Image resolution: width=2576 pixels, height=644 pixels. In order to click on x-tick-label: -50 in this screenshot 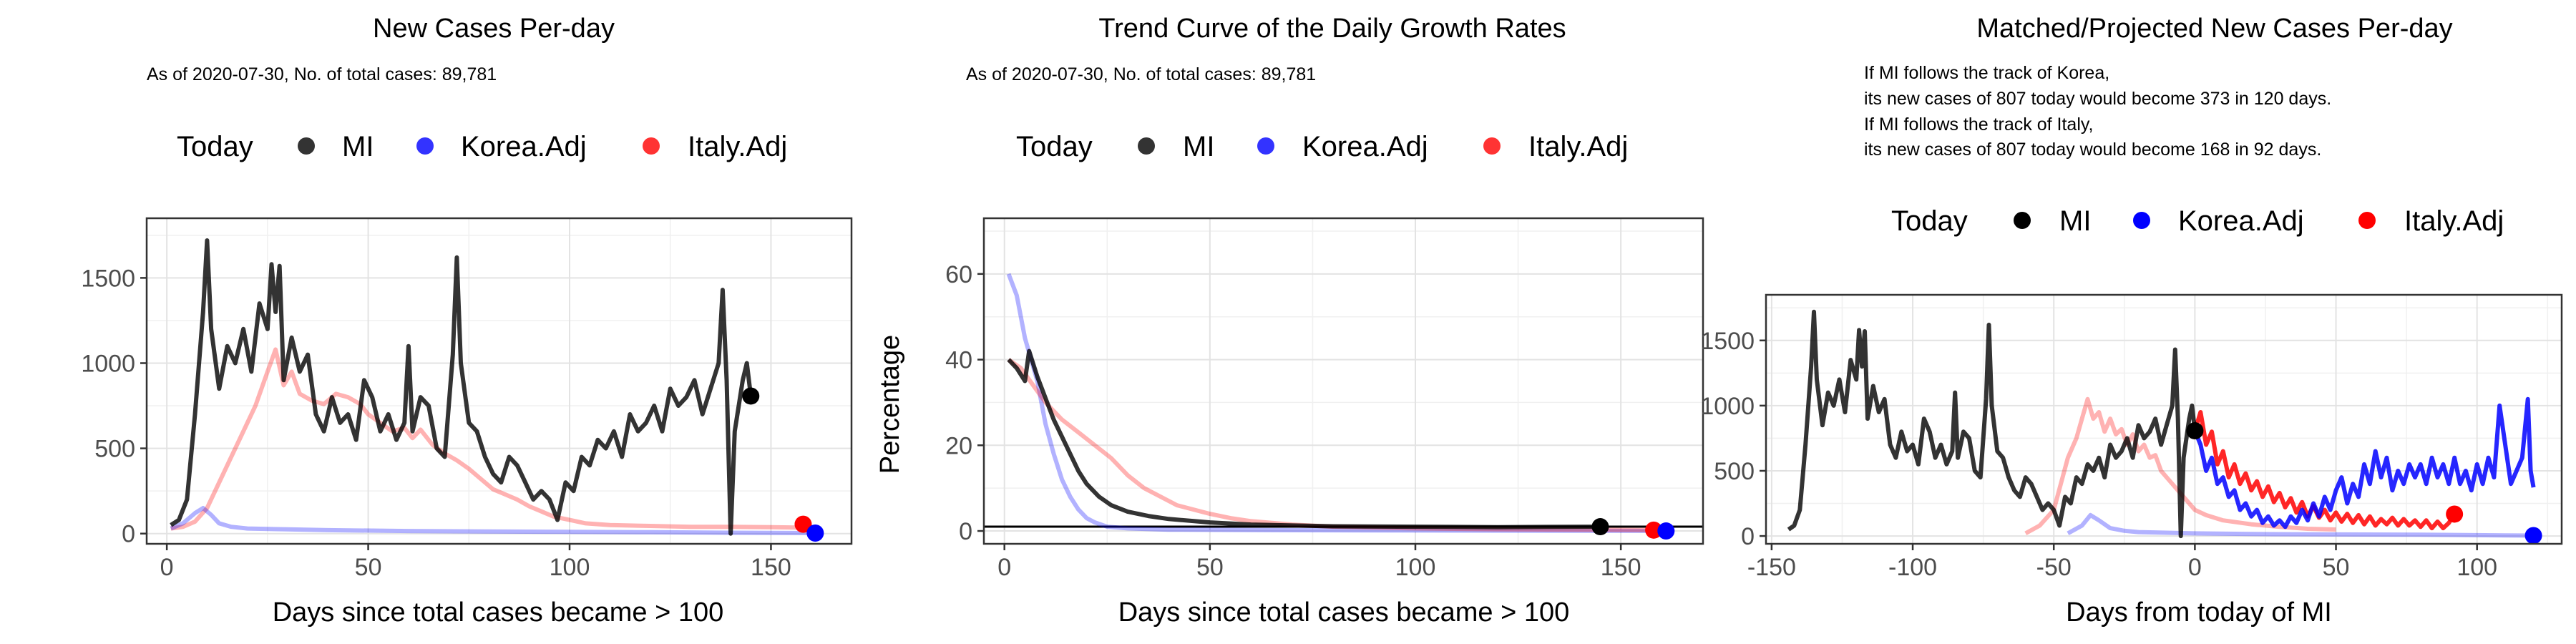, I will do `click(2054, 567)`.